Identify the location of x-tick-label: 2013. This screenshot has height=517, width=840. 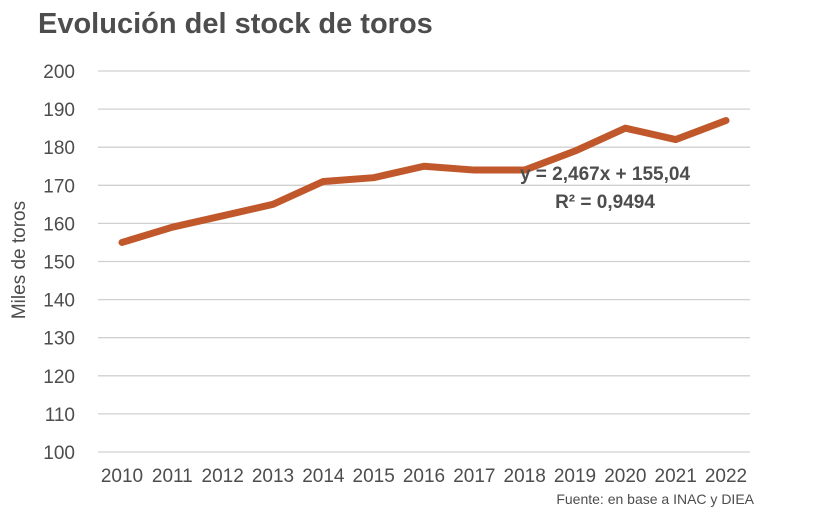
(273, 476).